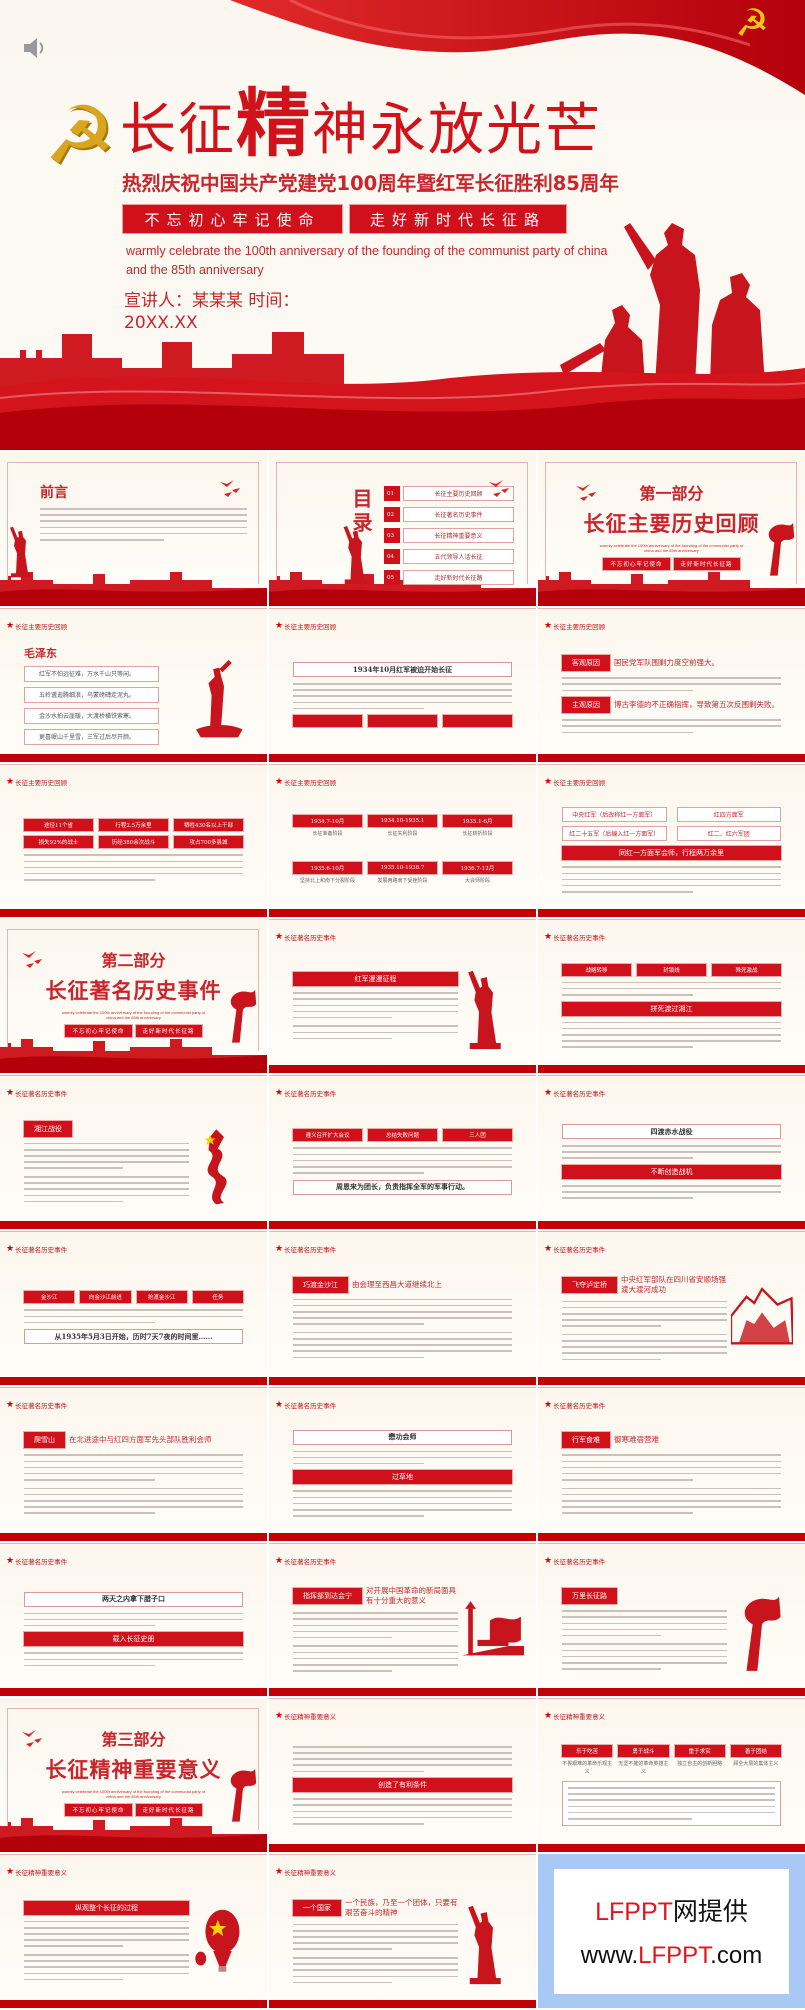 The width and height of the screenshot is (805, 2010). What do you see at coordinates (402, 834) in the screenshot?
I see `box-caption: 长征失利阶段` at bounding box center [402, 834].